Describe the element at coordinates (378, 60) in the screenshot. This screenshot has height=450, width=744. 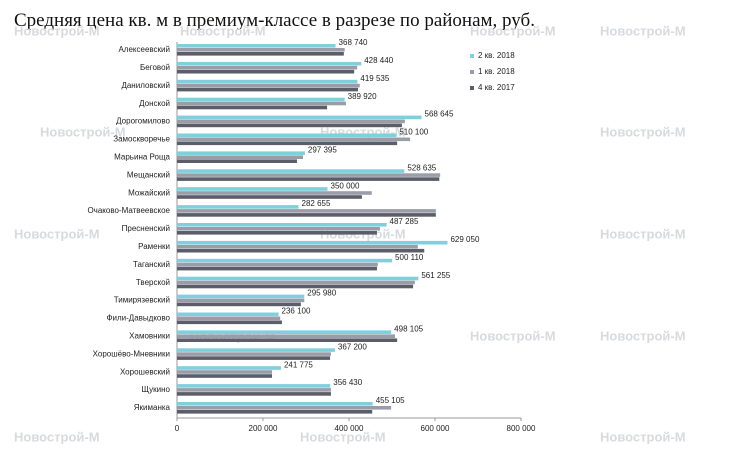
I see `value-label: 428 440` at that location.